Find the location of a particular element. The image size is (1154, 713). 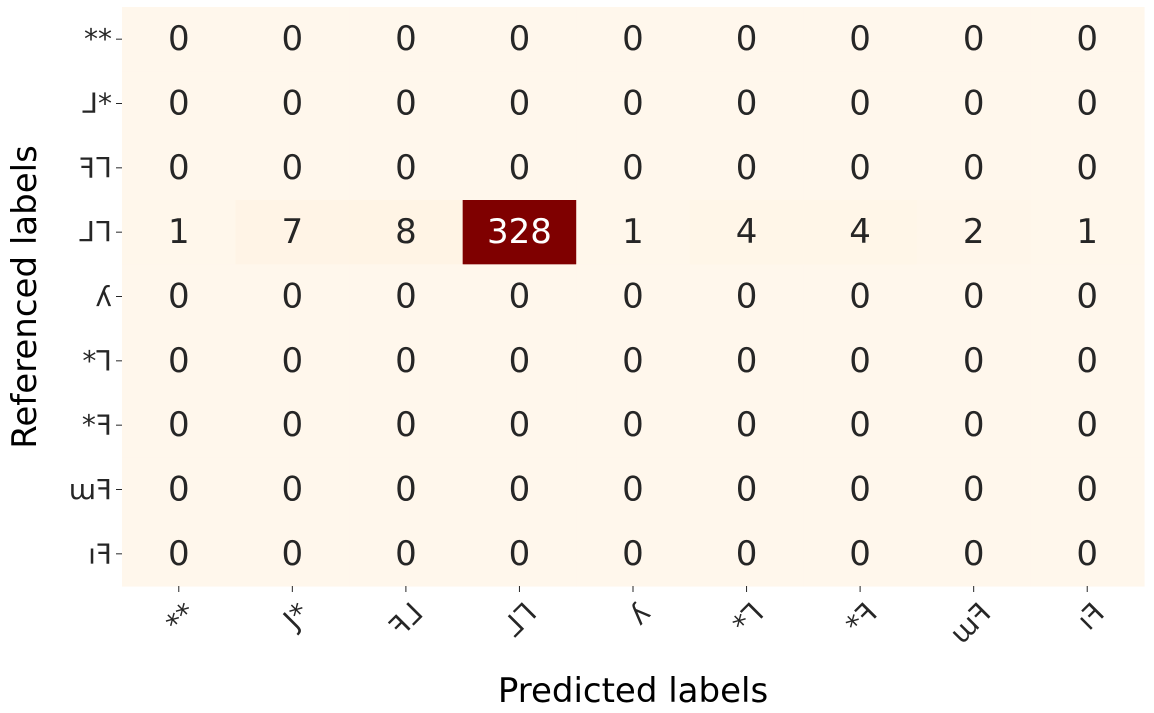

y-tick-label: ** is located at coordinates (98, 39).